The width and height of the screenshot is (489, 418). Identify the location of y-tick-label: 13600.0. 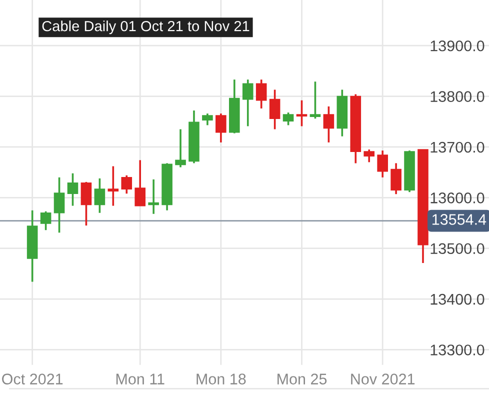
(457, 198).